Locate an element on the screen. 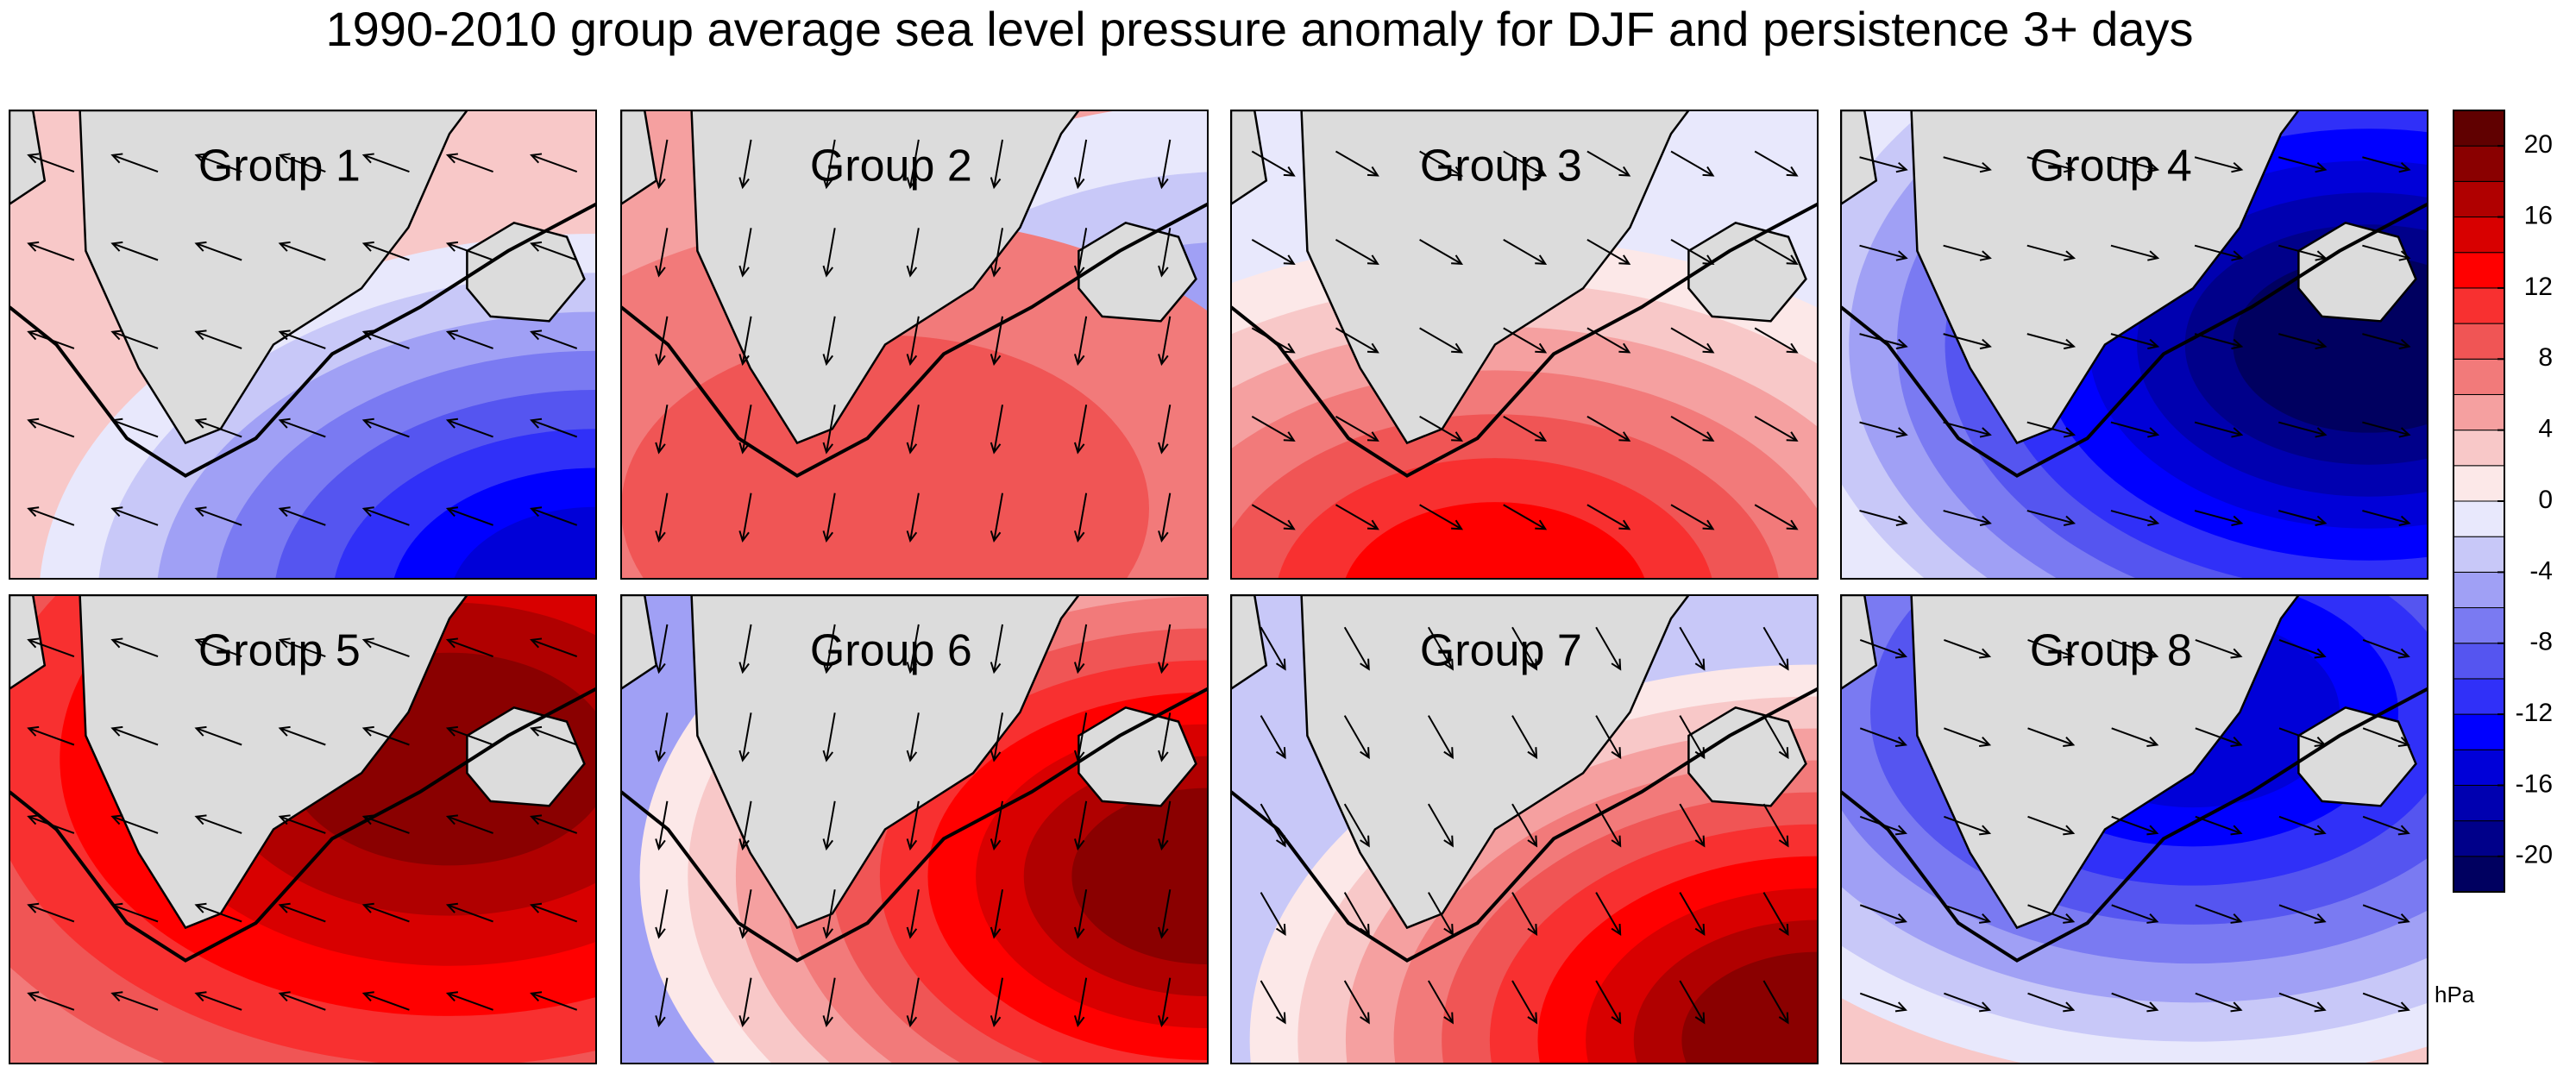 This screenshot has width=2576, height=1073. colorbar-tick-label: 12 is located at coordinates (2538, 287).